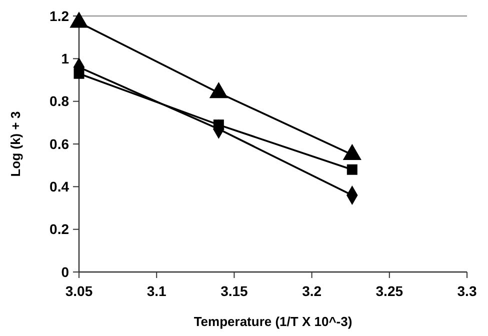 This screenshot has width=488, height=336. I want to click on x-tick-label: 3.3, so click(467, 291).